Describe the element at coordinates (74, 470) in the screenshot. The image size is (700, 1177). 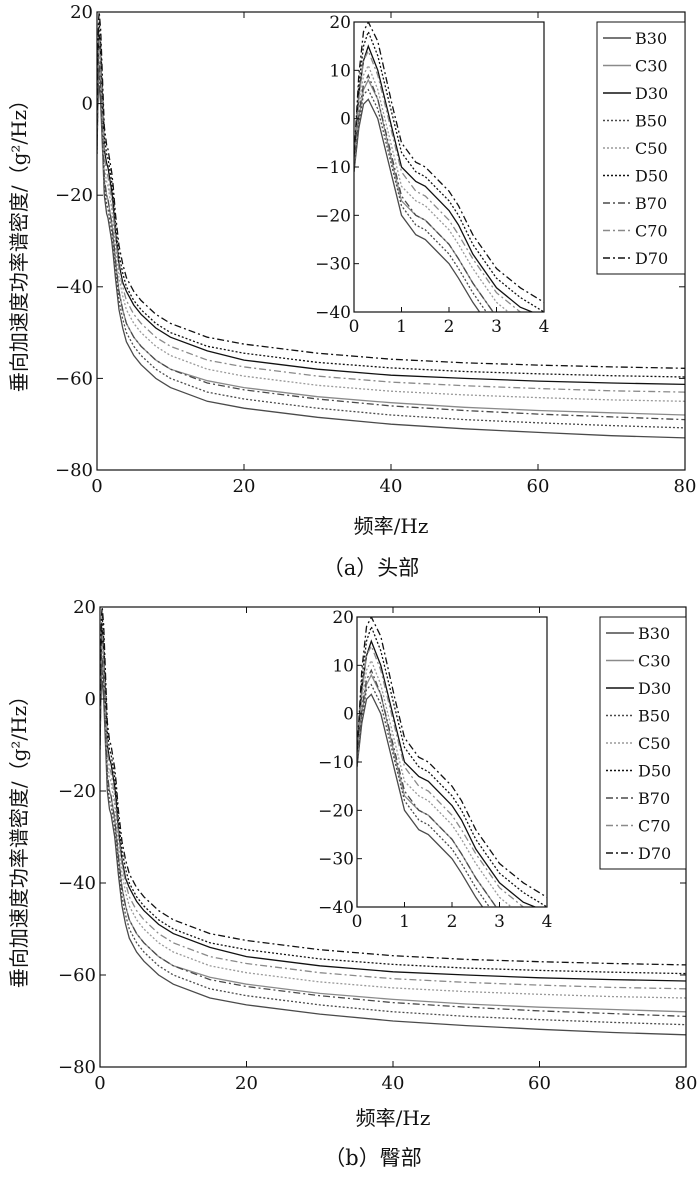
I see `y-tick-label: −80` at that location.